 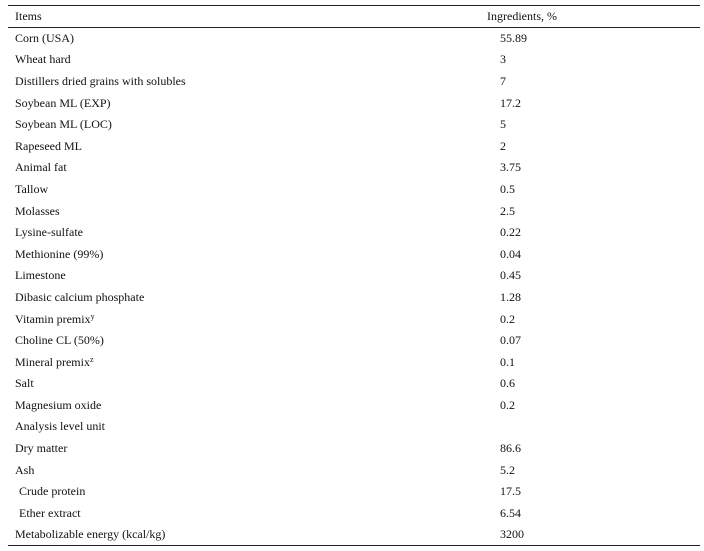 I want to click on item-cell: Wheat hard, so click(x=43, y=59).